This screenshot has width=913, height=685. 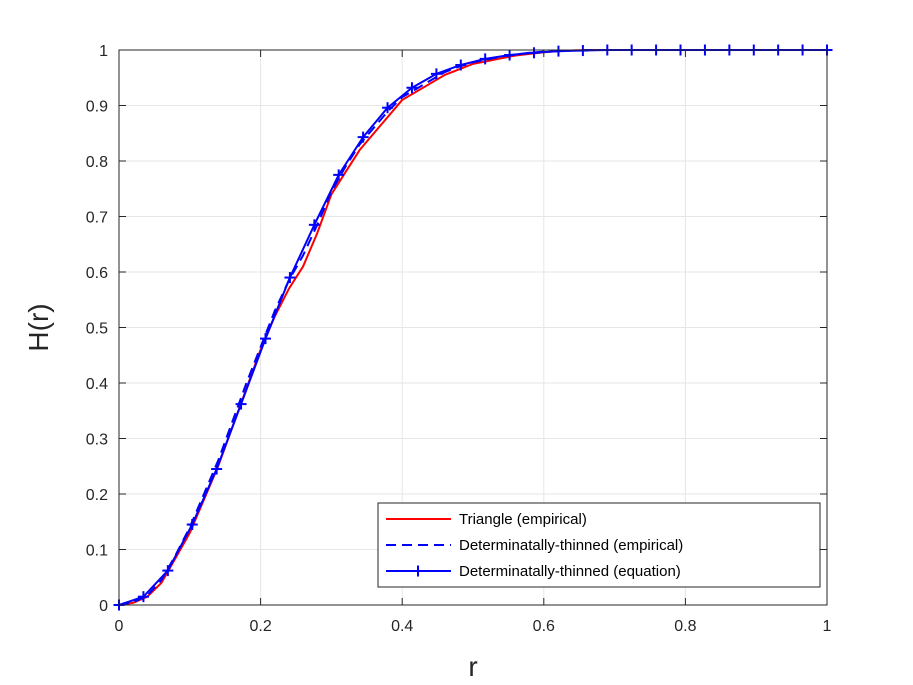 What do you see at coordinates (97, 218) in the screenshot?
I see `y-tick-label: 0.7` at bounding box center [97, 218].